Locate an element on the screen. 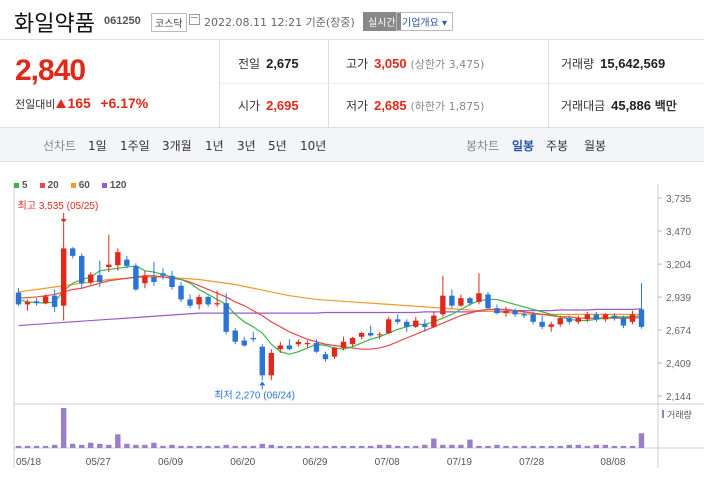 The height and width of the screenshot is (479, 704). candle-monthly: 월봉 is located at coordinates (595, 146).